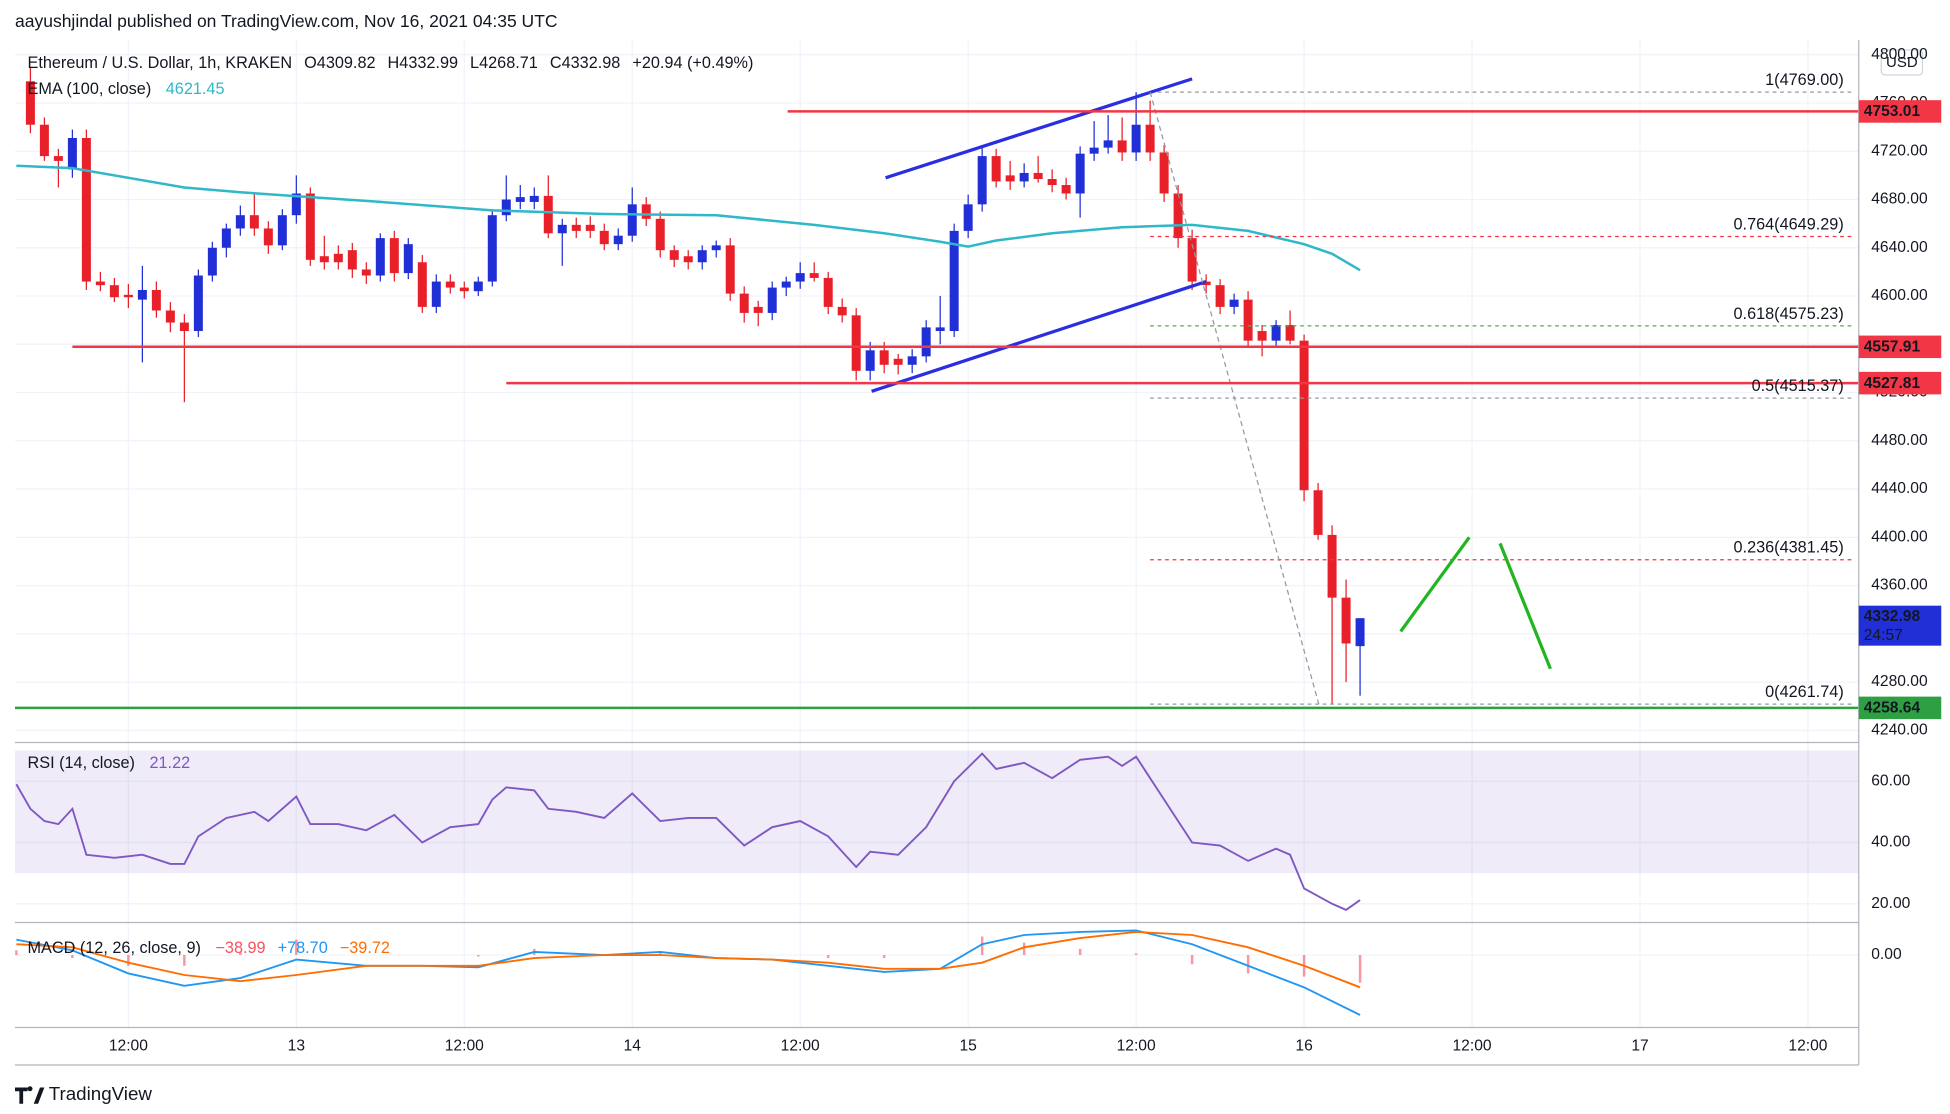 This screenshot has width=1950, height=1114. Describe the element at coordinates (423, 63) in the screenshot. I see `high: H4332.99` at that location.